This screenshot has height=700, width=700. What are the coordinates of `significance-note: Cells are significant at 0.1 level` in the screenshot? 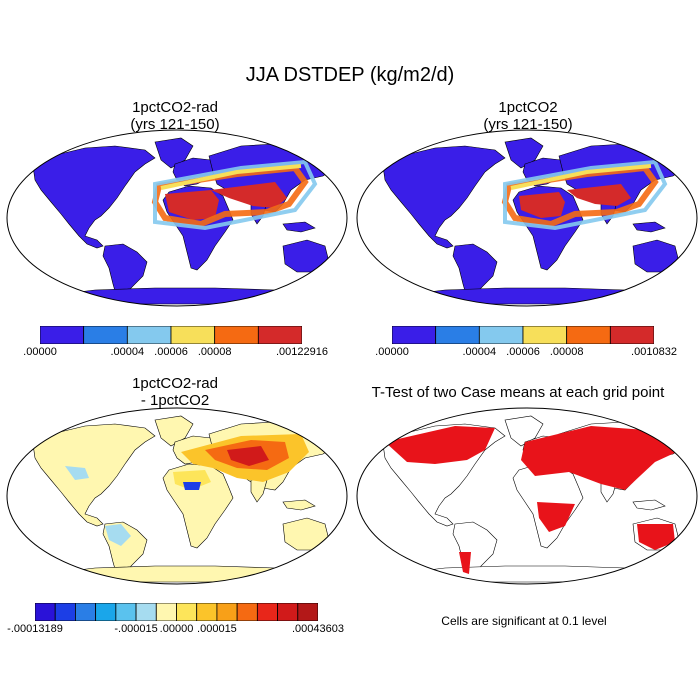 It's located at (524, 621).